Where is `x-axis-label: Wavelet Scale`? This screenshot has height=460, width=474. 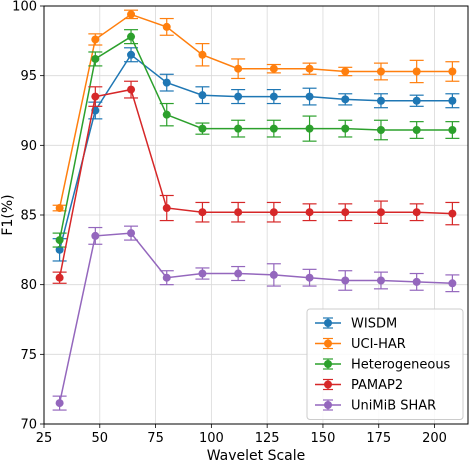
x-axis-label: Wavelet Scale is located at coordinates (256, 454).